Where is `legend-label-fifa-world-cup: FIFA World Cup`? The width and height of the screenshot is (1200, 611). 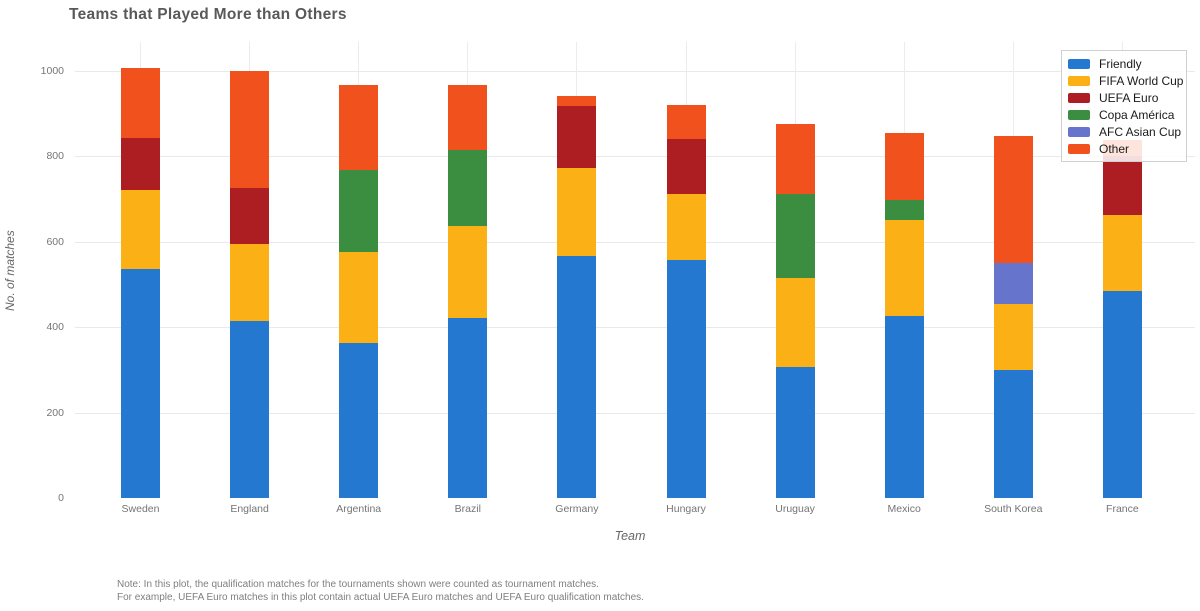
legend-label-fifa-world-cup: FIFA World Cup is located at coordinates (1141, 80).